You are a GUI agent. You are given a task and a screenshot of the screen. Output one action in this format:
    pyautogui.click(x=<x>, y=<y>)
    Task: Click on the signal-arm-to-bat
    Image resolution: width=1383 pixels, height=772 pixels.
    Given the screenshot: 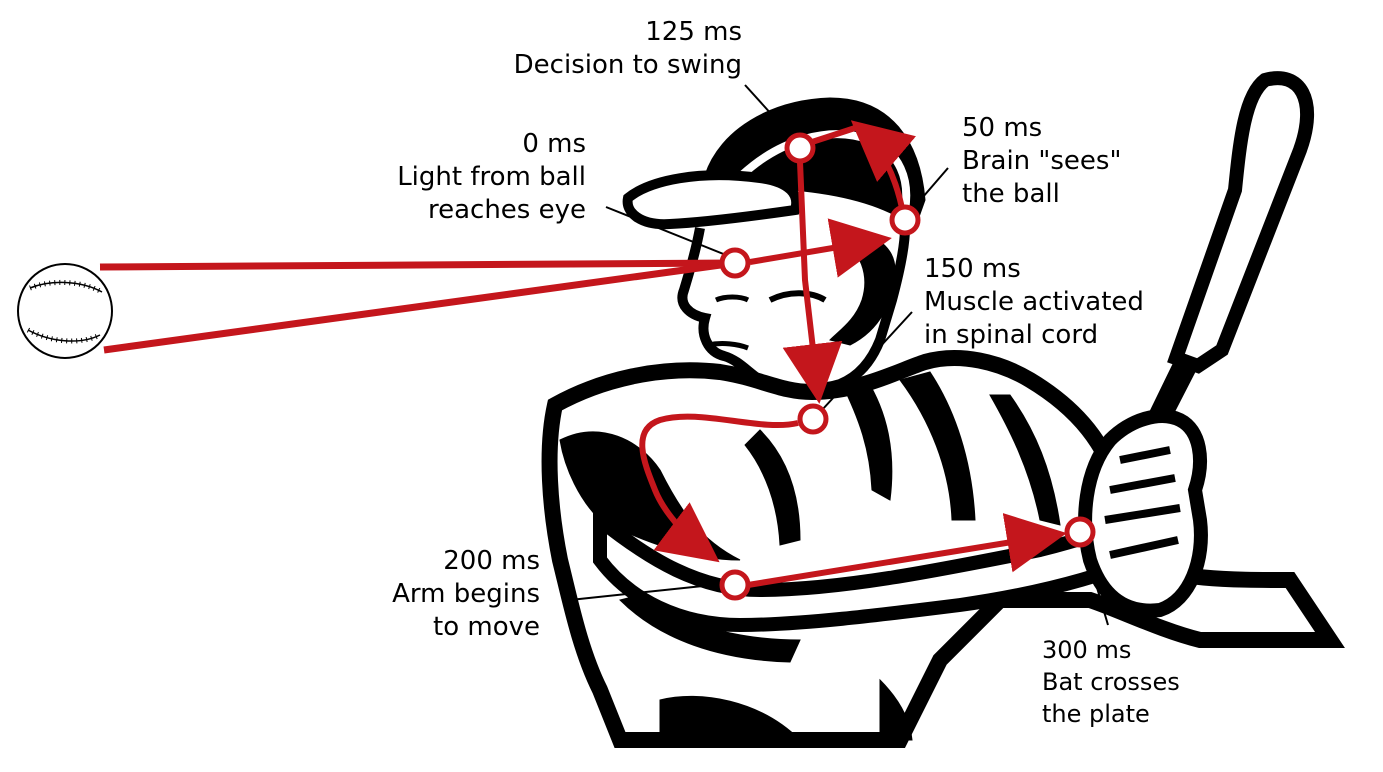 What is the action you would take?
    pyautogui.click(x=907, y=550)
    